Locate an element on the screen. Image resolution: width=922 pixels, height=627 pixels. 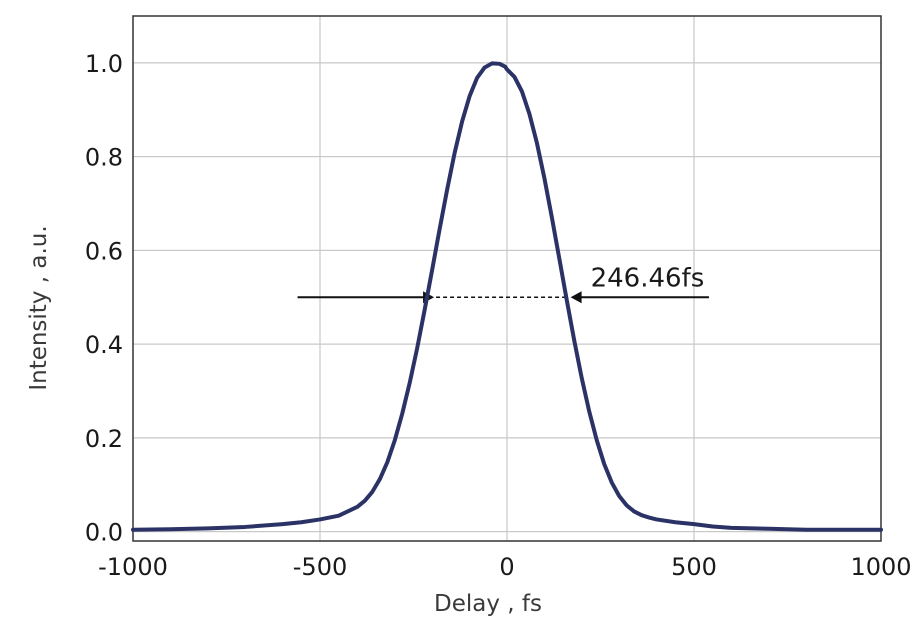
x-axis-title: Delay , fs is located at coordinates (488, 604).